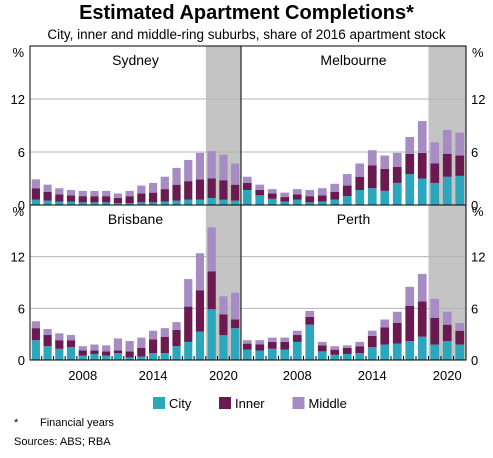  Describe the element at coordinates (297, 375) in the screenshot. I see `x-tick-label: 2008` at that location.